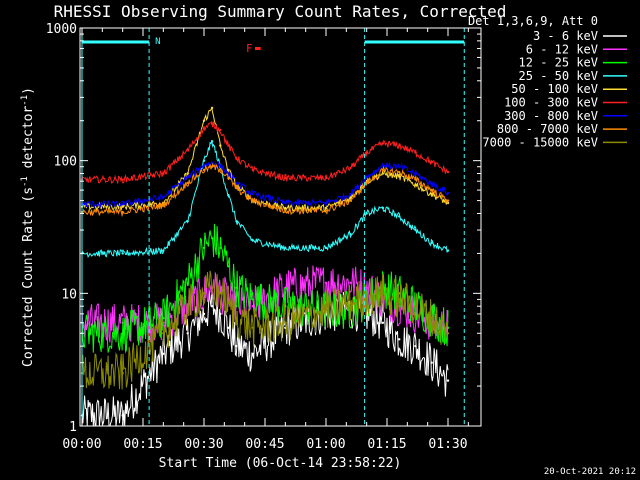  What do you see at coordinates (565, 36) in the screenshot?
I see `legend-label: 3 - 6 keV` at bounding box center [565, 36].